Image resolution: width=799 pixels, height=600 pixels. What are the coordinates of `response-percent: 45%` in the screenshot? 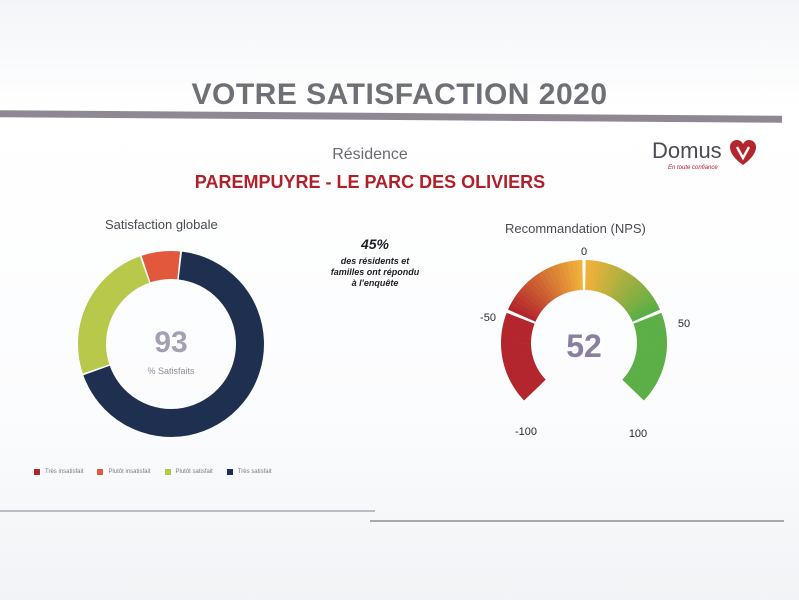 It's located at (375, 244).